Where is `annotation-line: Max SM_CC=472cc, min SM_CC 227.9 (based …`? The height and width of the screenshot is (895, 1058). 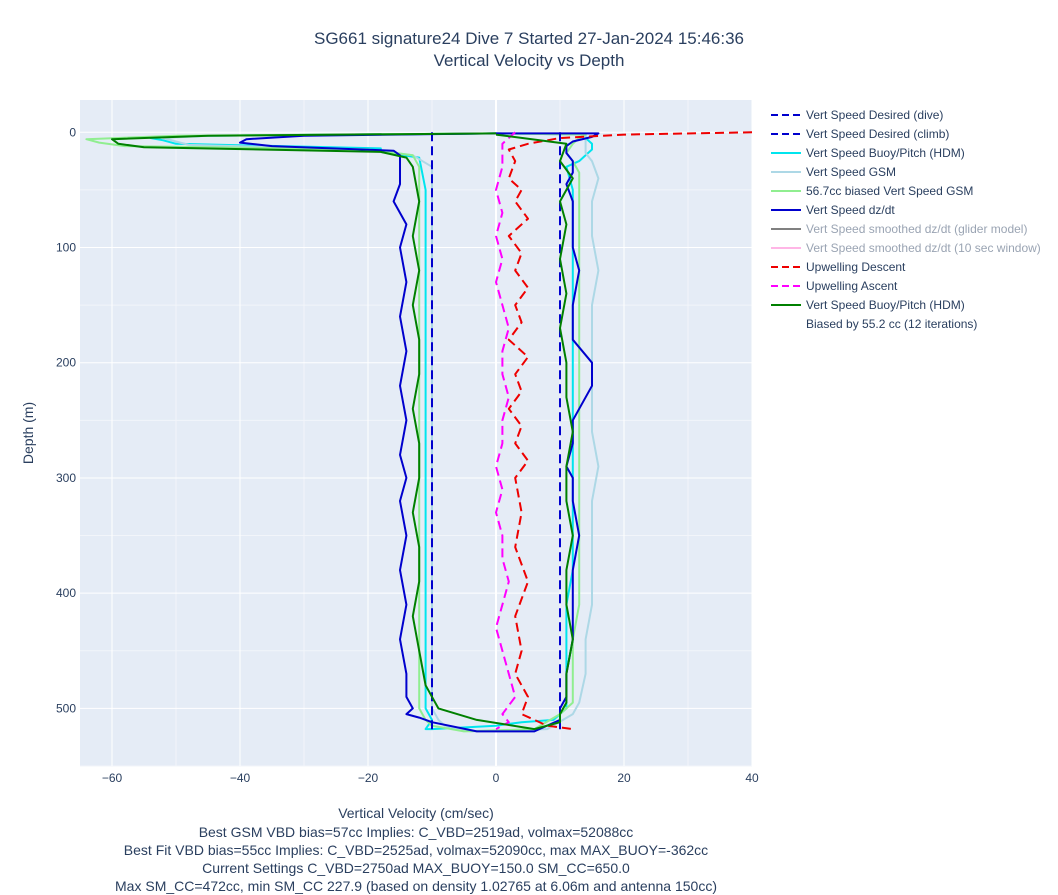
annotation-line: Max SM_CC=472cc, min SM_CC 227.9 (based … is located at coordinates (416, 886).